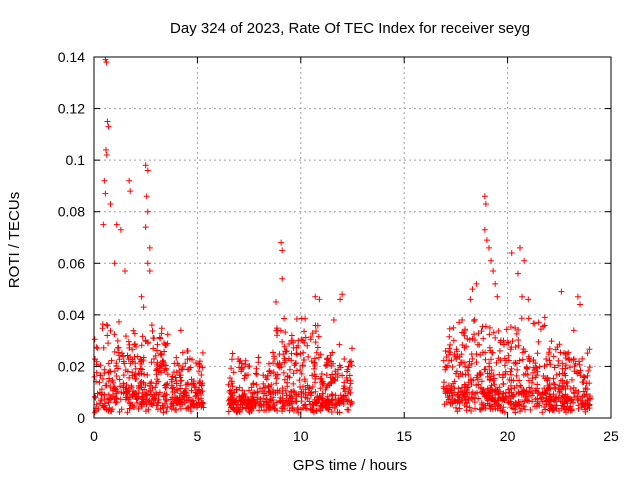  What do you see at coordinates (198, 436) in the screenshot?
I see `x-tick-label: 5` at bounding box center [198, 436].